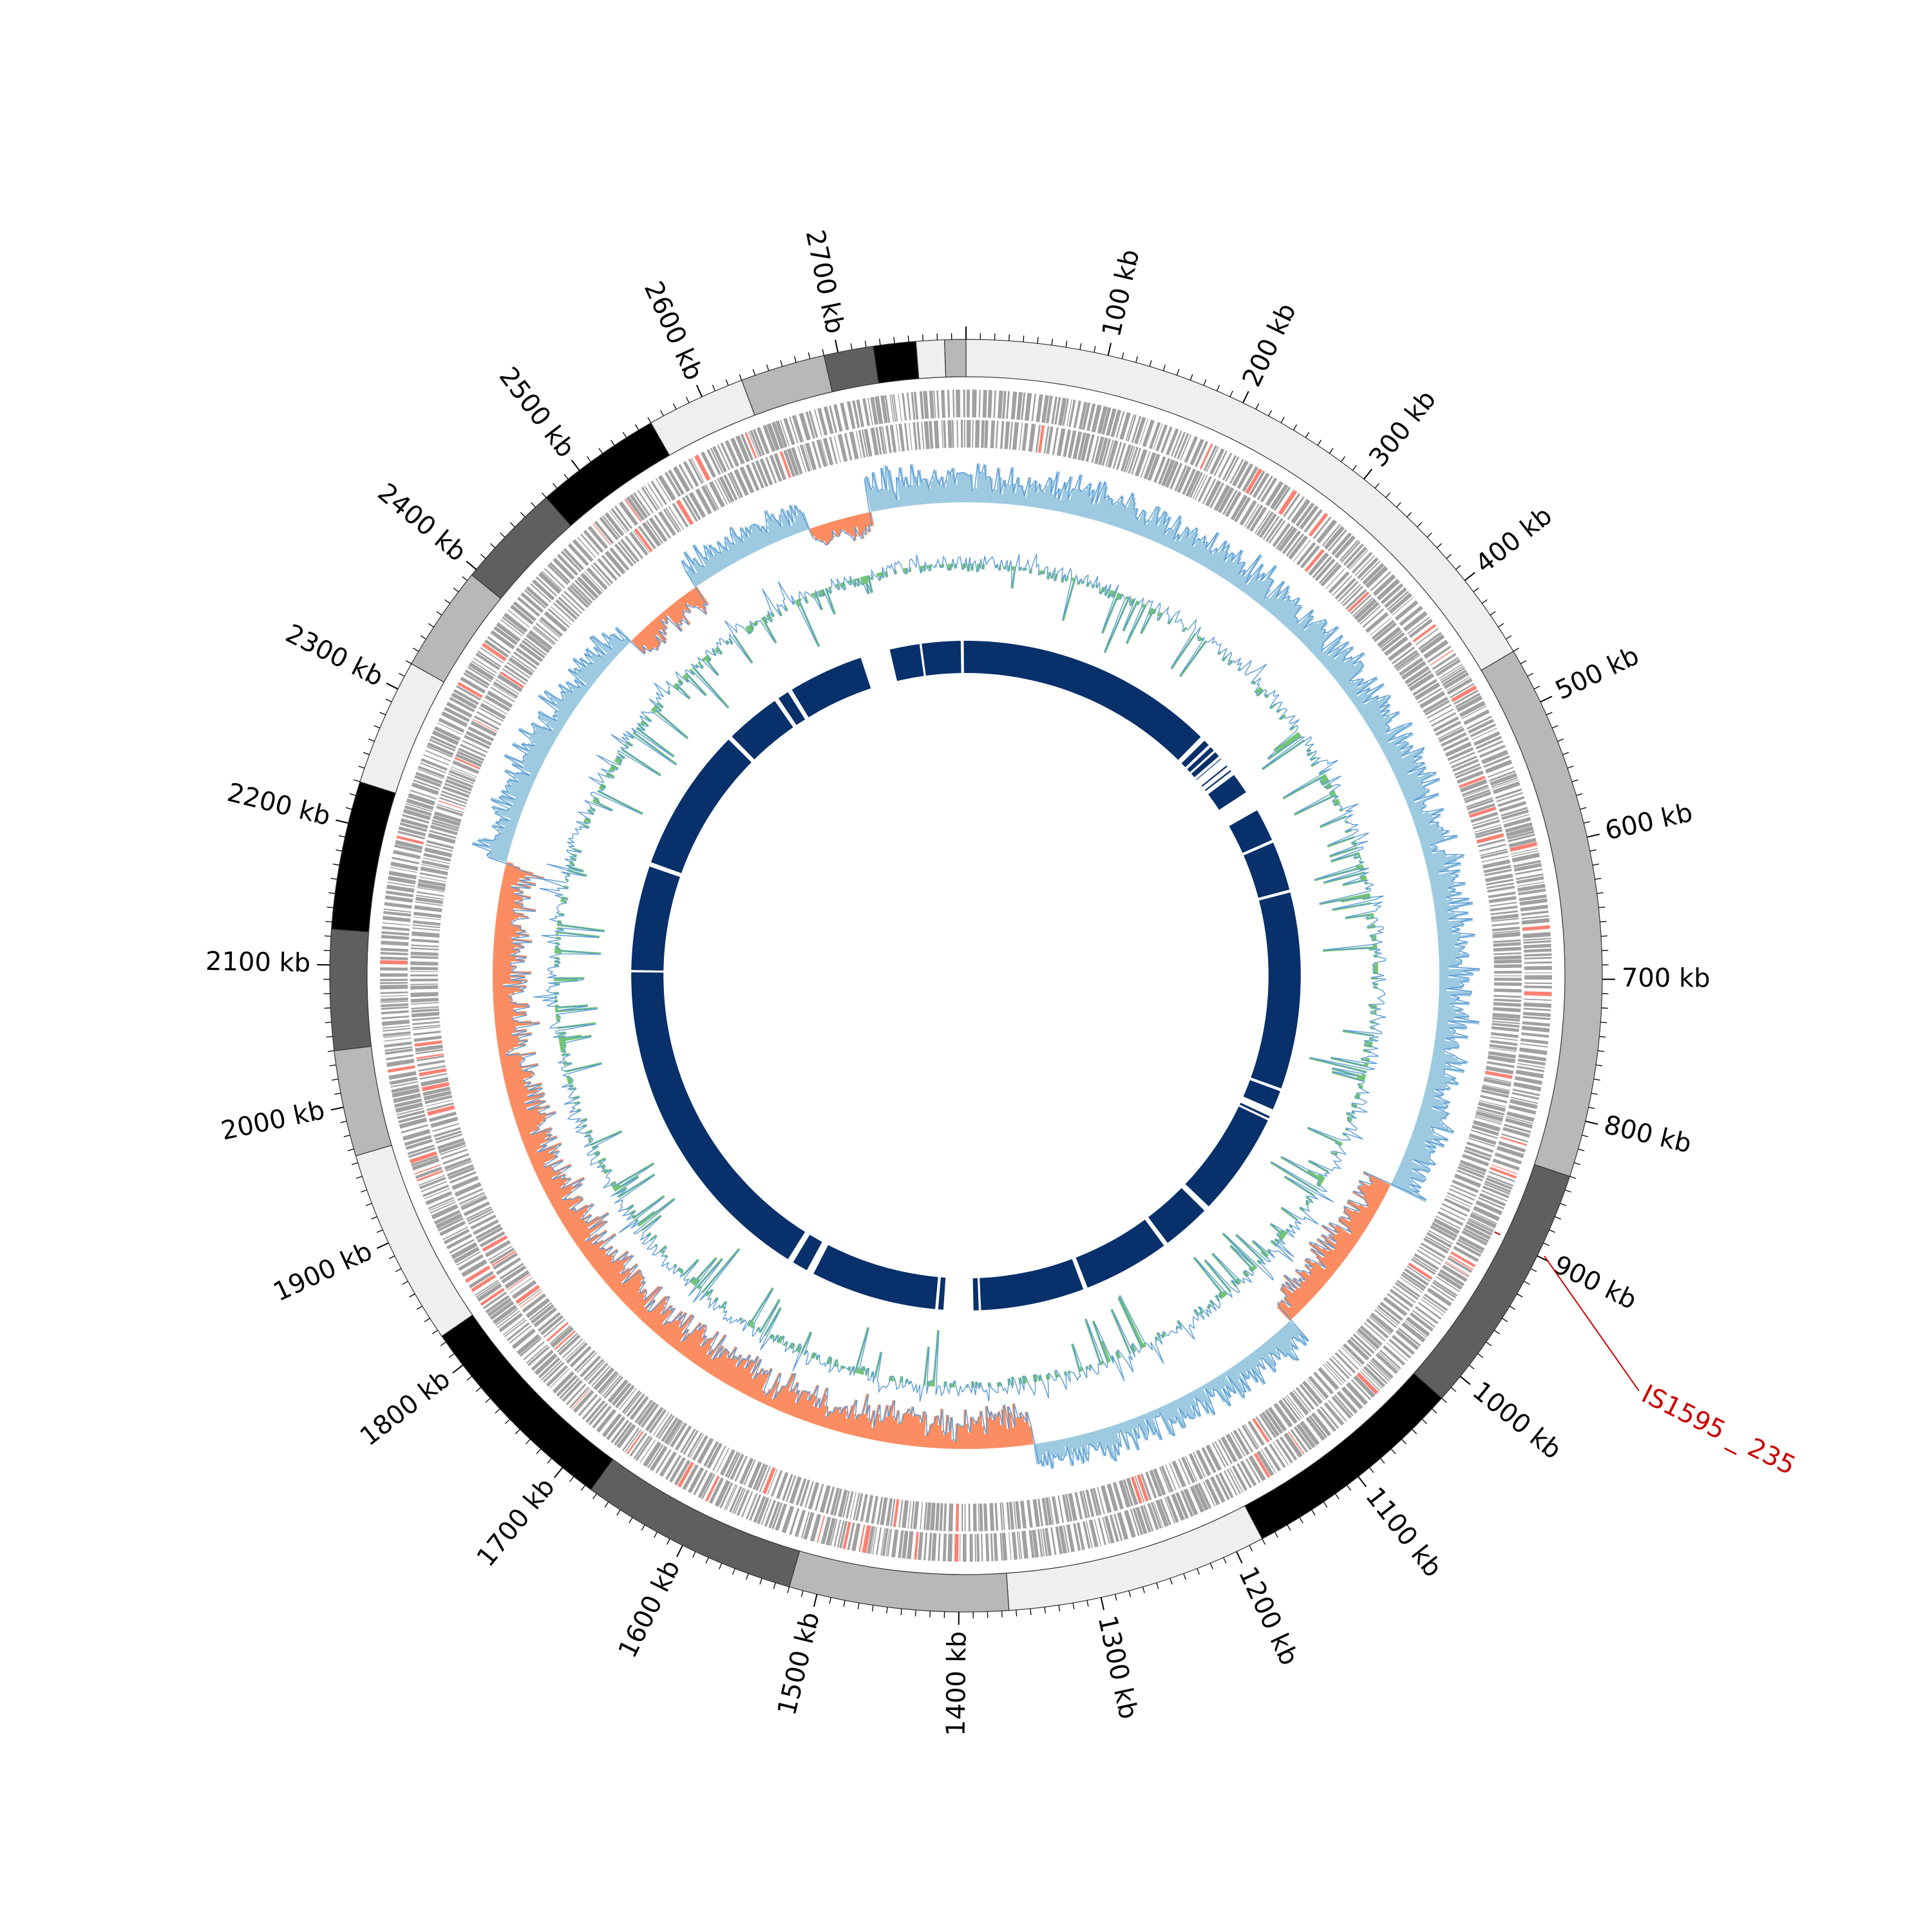  What do you see at coordinates (1118, 1667) in the screenshot?
I see `tick-label: 1300 kb` at bounding box center [1118, 1667].